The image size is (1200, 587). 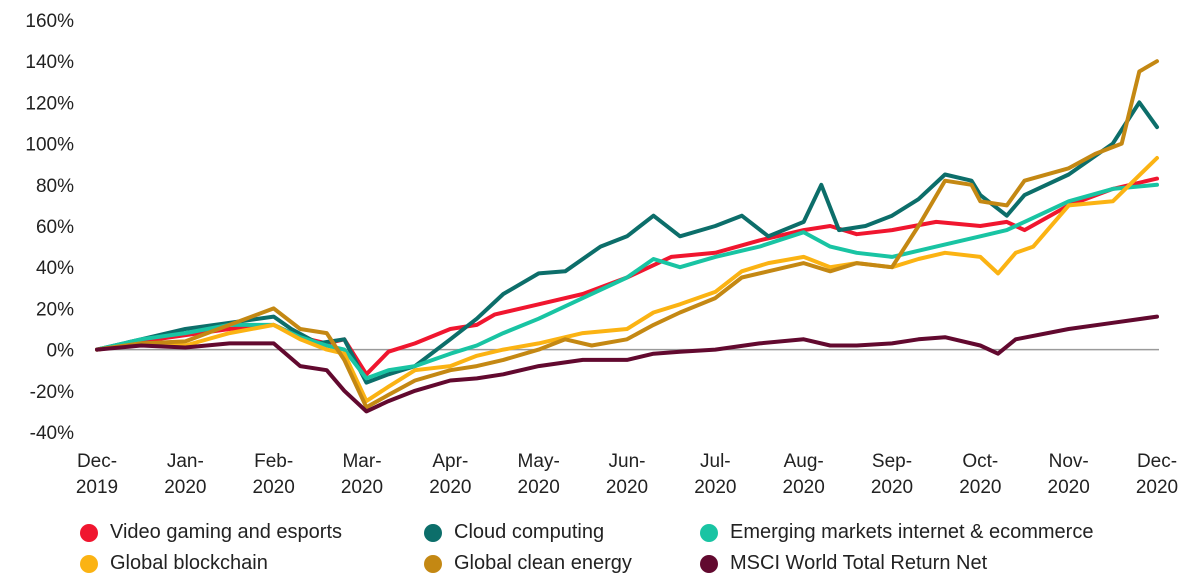 I want to click on legend-label: Video gaming and esports, so click(x=226, y=532).